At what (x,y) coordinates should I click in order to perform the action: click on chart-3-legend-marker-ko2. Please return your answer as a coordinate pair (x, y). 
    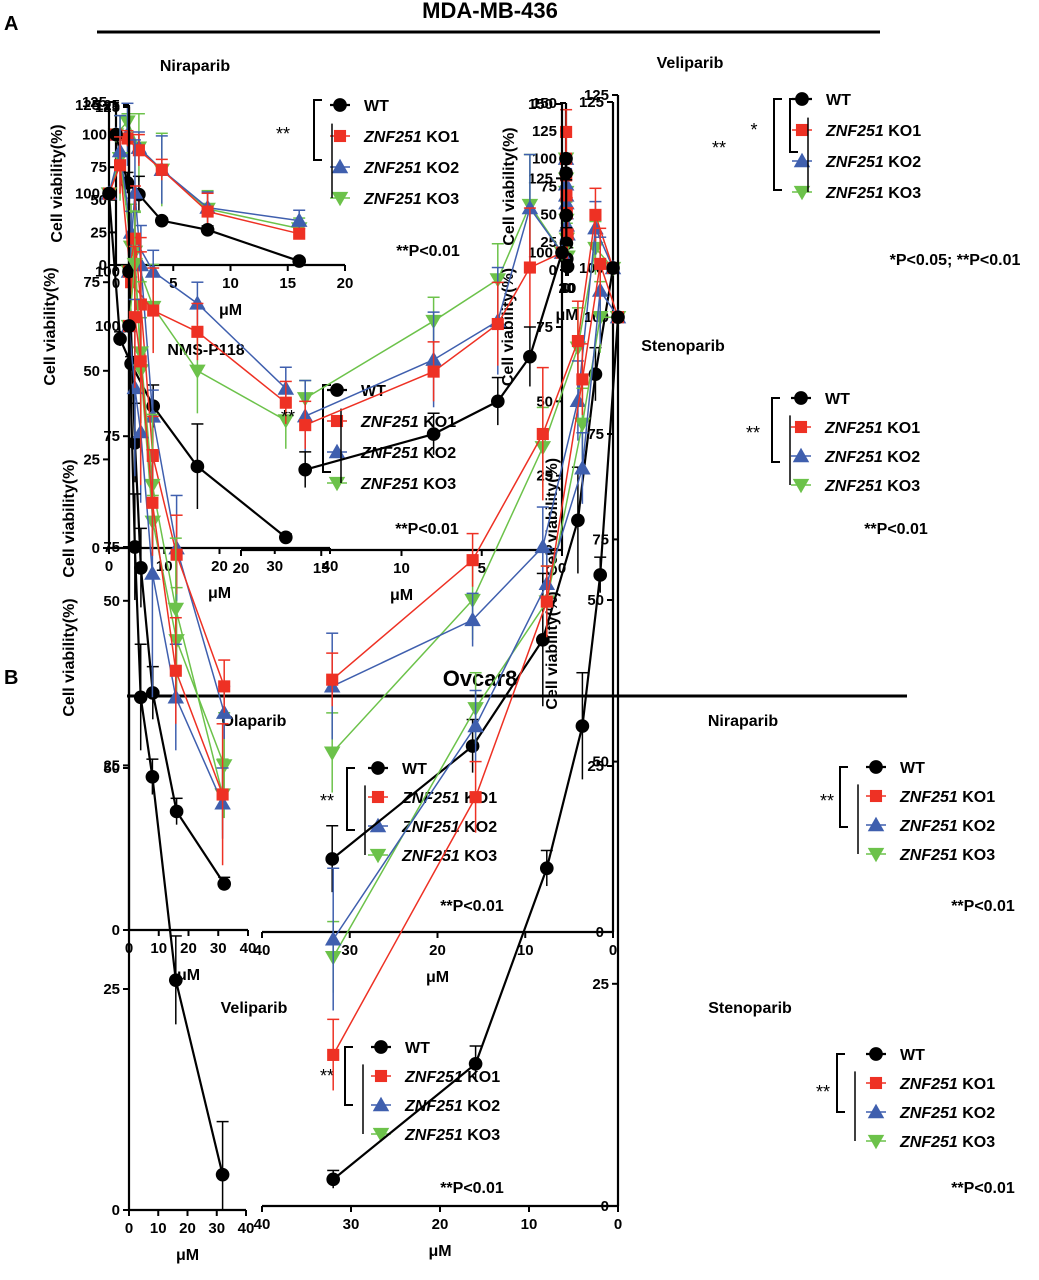
    Looking at the image, I should click on (337, 451).